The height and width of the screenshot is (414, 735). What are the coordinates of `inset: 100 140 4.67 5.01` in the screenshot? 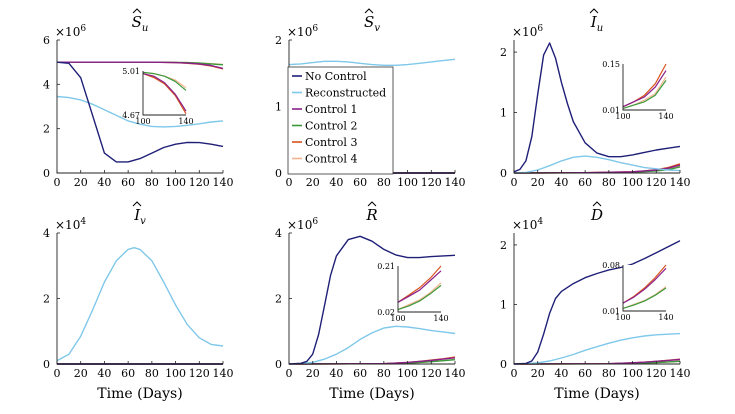 It's located at (157, 96).